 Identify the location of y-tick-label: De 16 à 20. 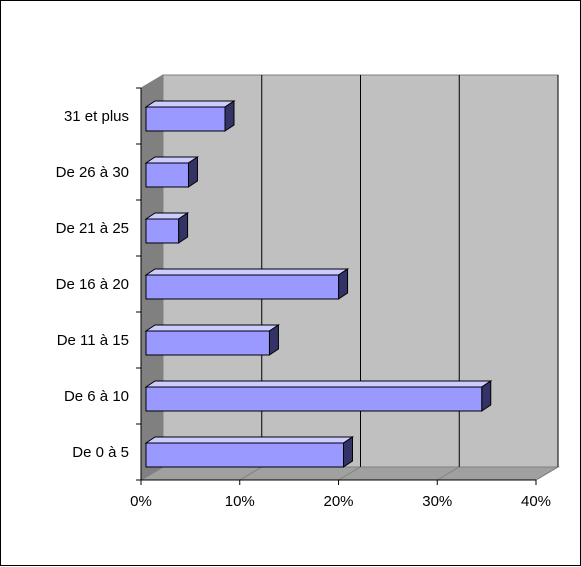
(92, 284).